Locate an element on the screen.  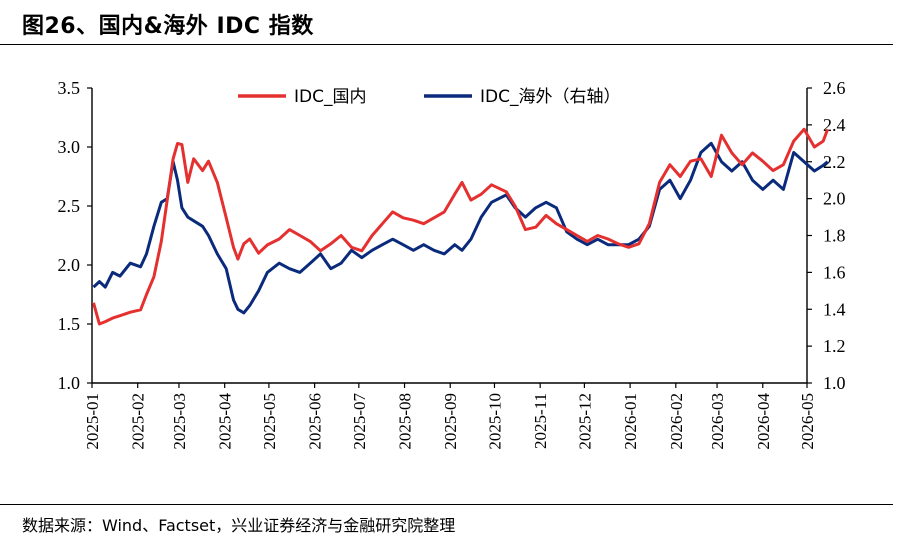
right-y-tick-label: 2.0 is located at coordinates (834, 199).